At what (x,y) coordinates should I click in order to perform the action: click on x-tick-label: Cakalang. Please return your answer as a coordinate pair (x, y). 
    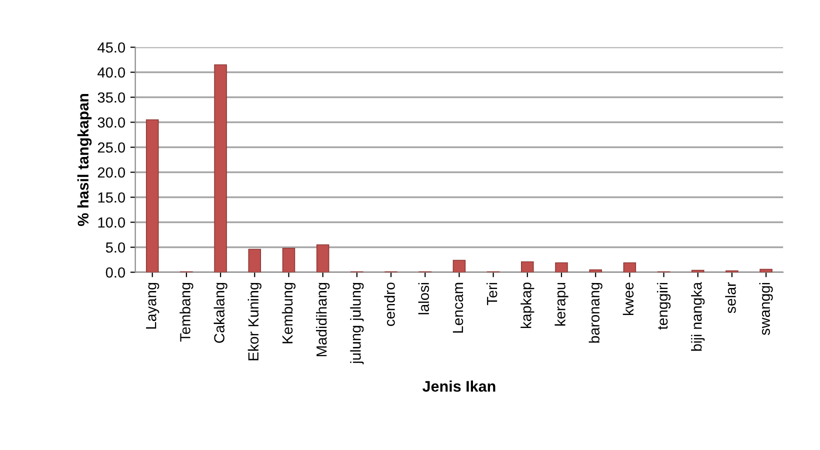
    Looking at the image, I should click on (221, 312).